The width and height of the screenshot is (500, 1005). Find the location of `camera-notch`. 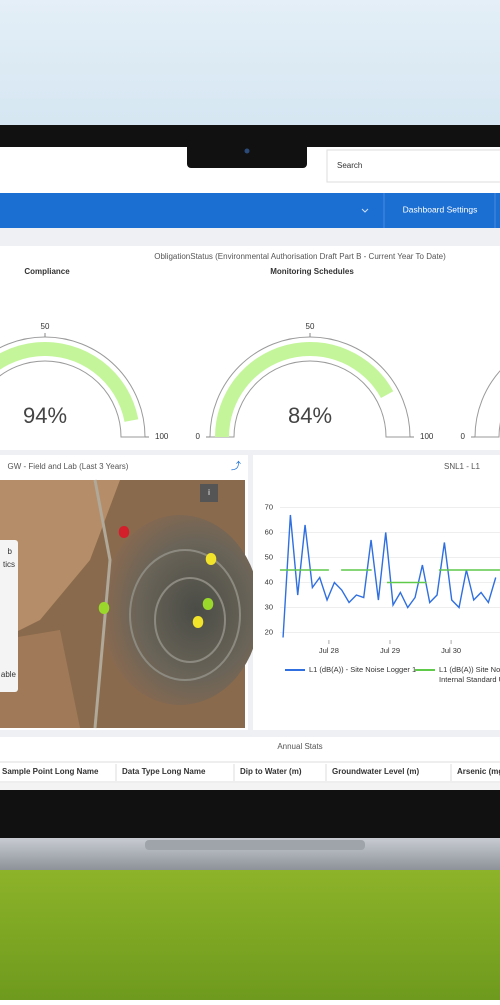

camera-notch is located at coordinates (247, 154).